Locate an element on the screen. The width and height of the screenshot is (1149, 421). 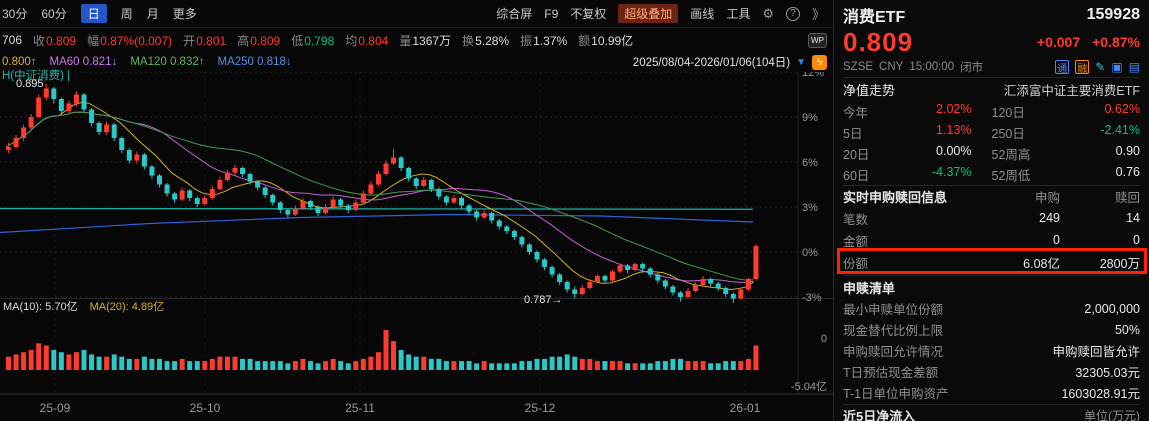
date-range: 2025/08/04-2026/01/06(104日) is located at coordinates (711, 63).